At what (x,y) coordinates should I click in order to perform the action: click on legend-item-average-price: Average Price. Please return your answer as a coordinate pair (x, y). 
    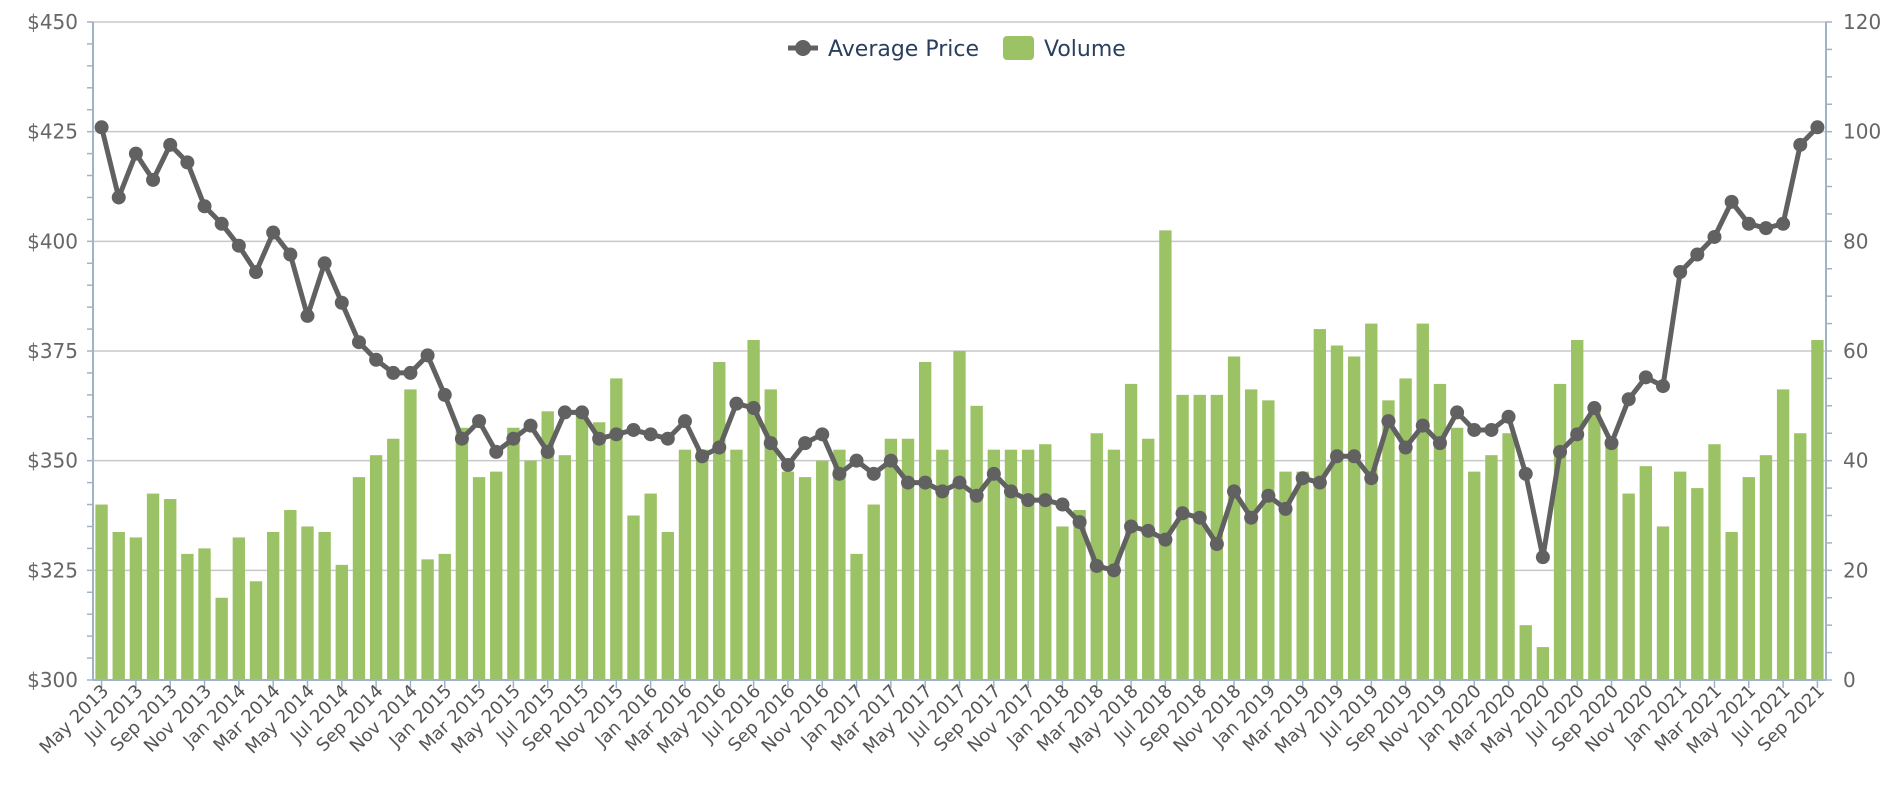
    Looking at the image, I should click on (883, 49).